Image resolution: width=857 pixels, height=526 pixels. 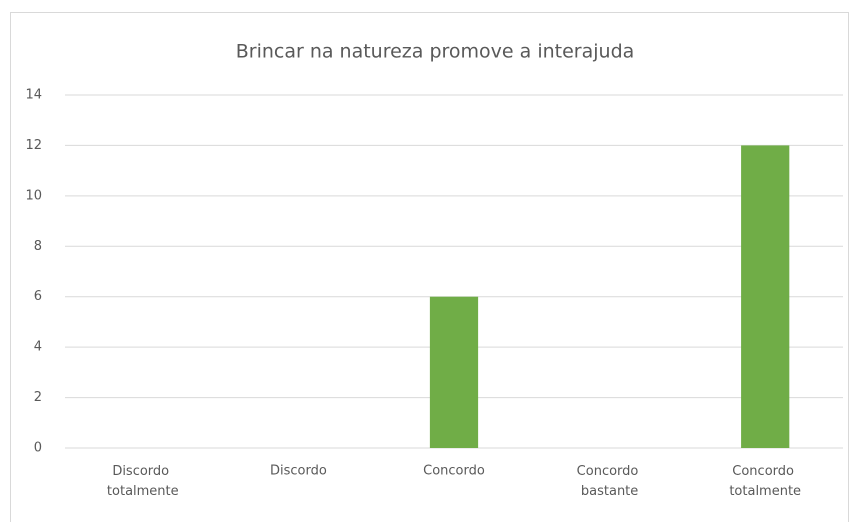 What do you see at coordinates (143, 481) in the screenshot?
I see `x-tick-label: Discordo totalmente` at bounding box center [143, 481].